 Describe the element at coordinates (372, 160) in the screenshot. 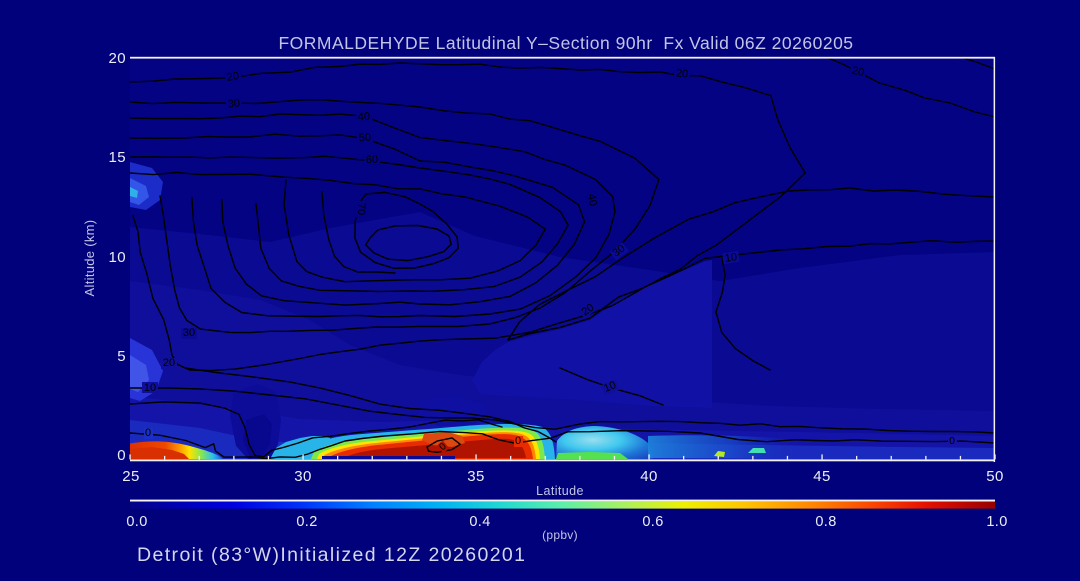

I see `svg-text: 60` at that location.